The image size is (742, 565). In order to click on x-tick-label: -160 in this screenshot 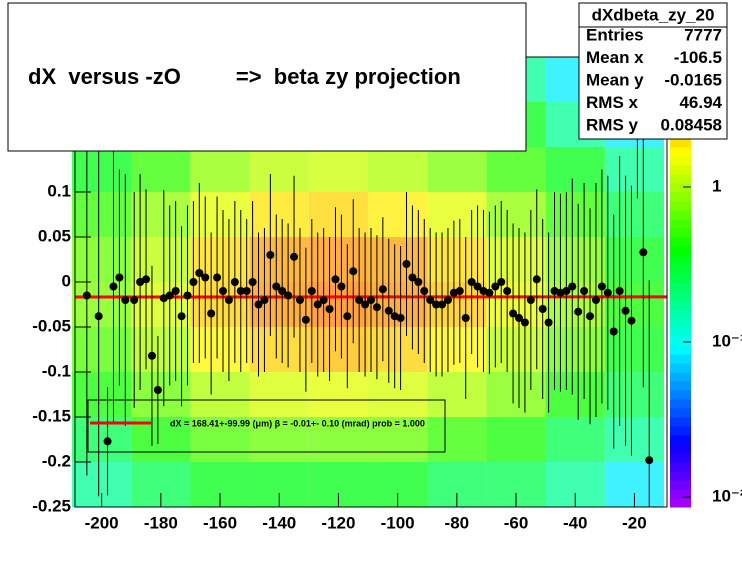, I will do `click(220, 522)`.